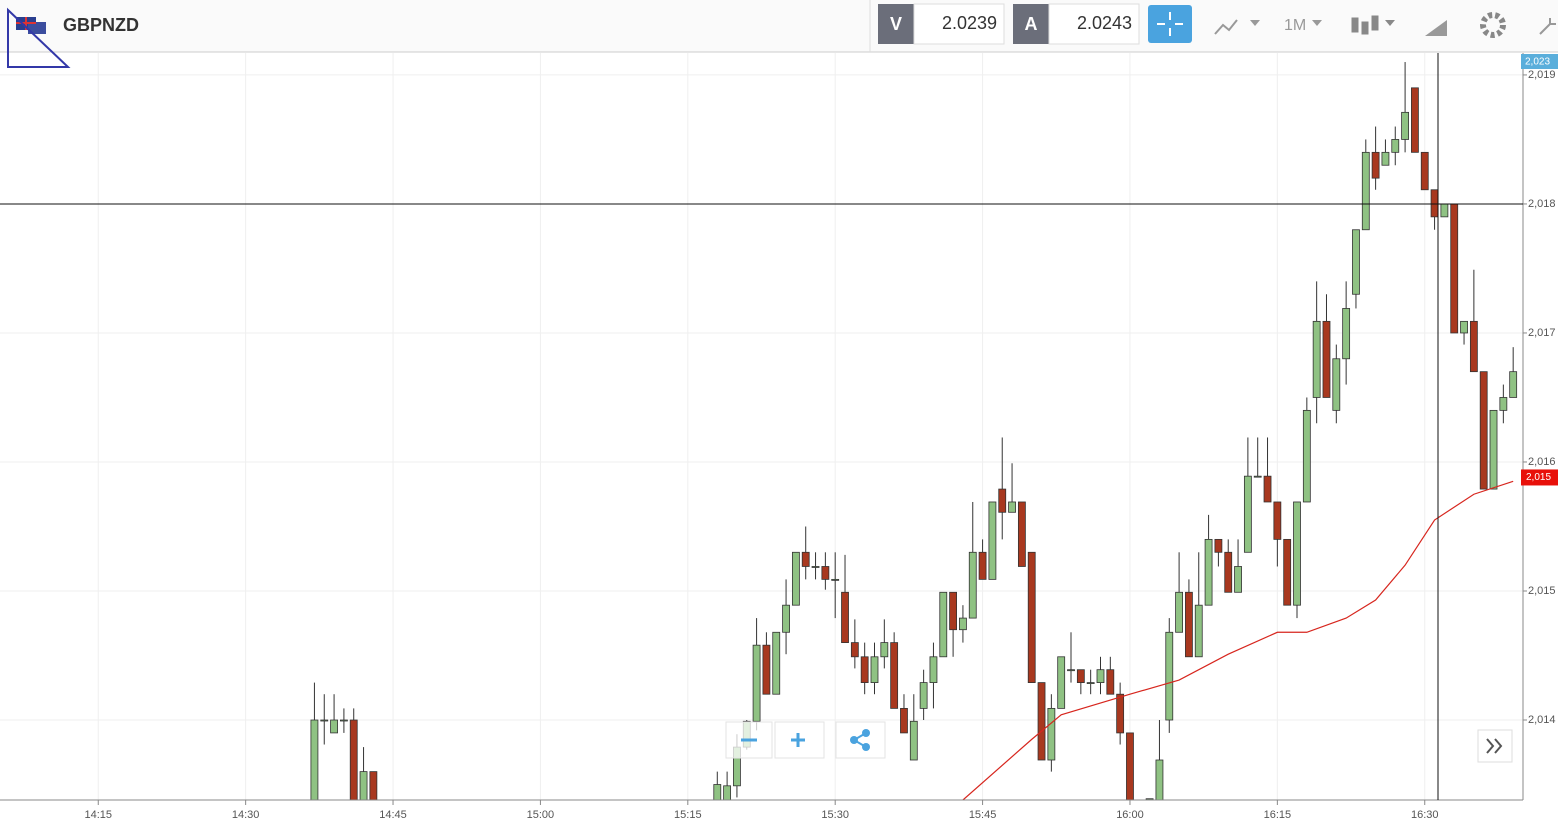  What do you see at coordinates (860, 740) in the screenshot?
I see `share-button` at bounding box center [860, 740].